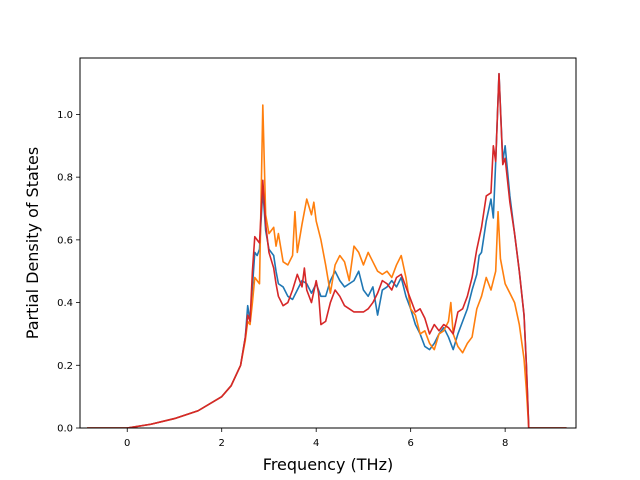  I want to click on y-tick-label: 0.4, so click(65, 303).